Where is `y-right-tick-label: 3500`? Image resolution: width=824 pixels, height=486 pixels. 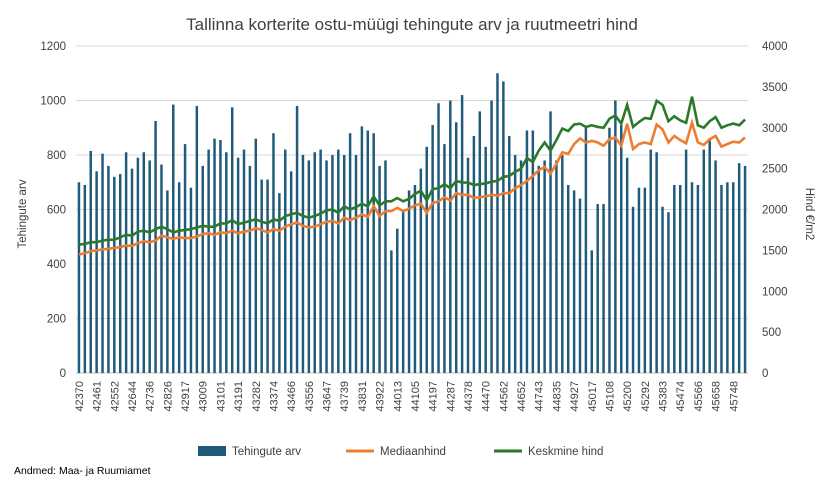 y-right-tick-label: 3500 is located at coordinates (775, 88).